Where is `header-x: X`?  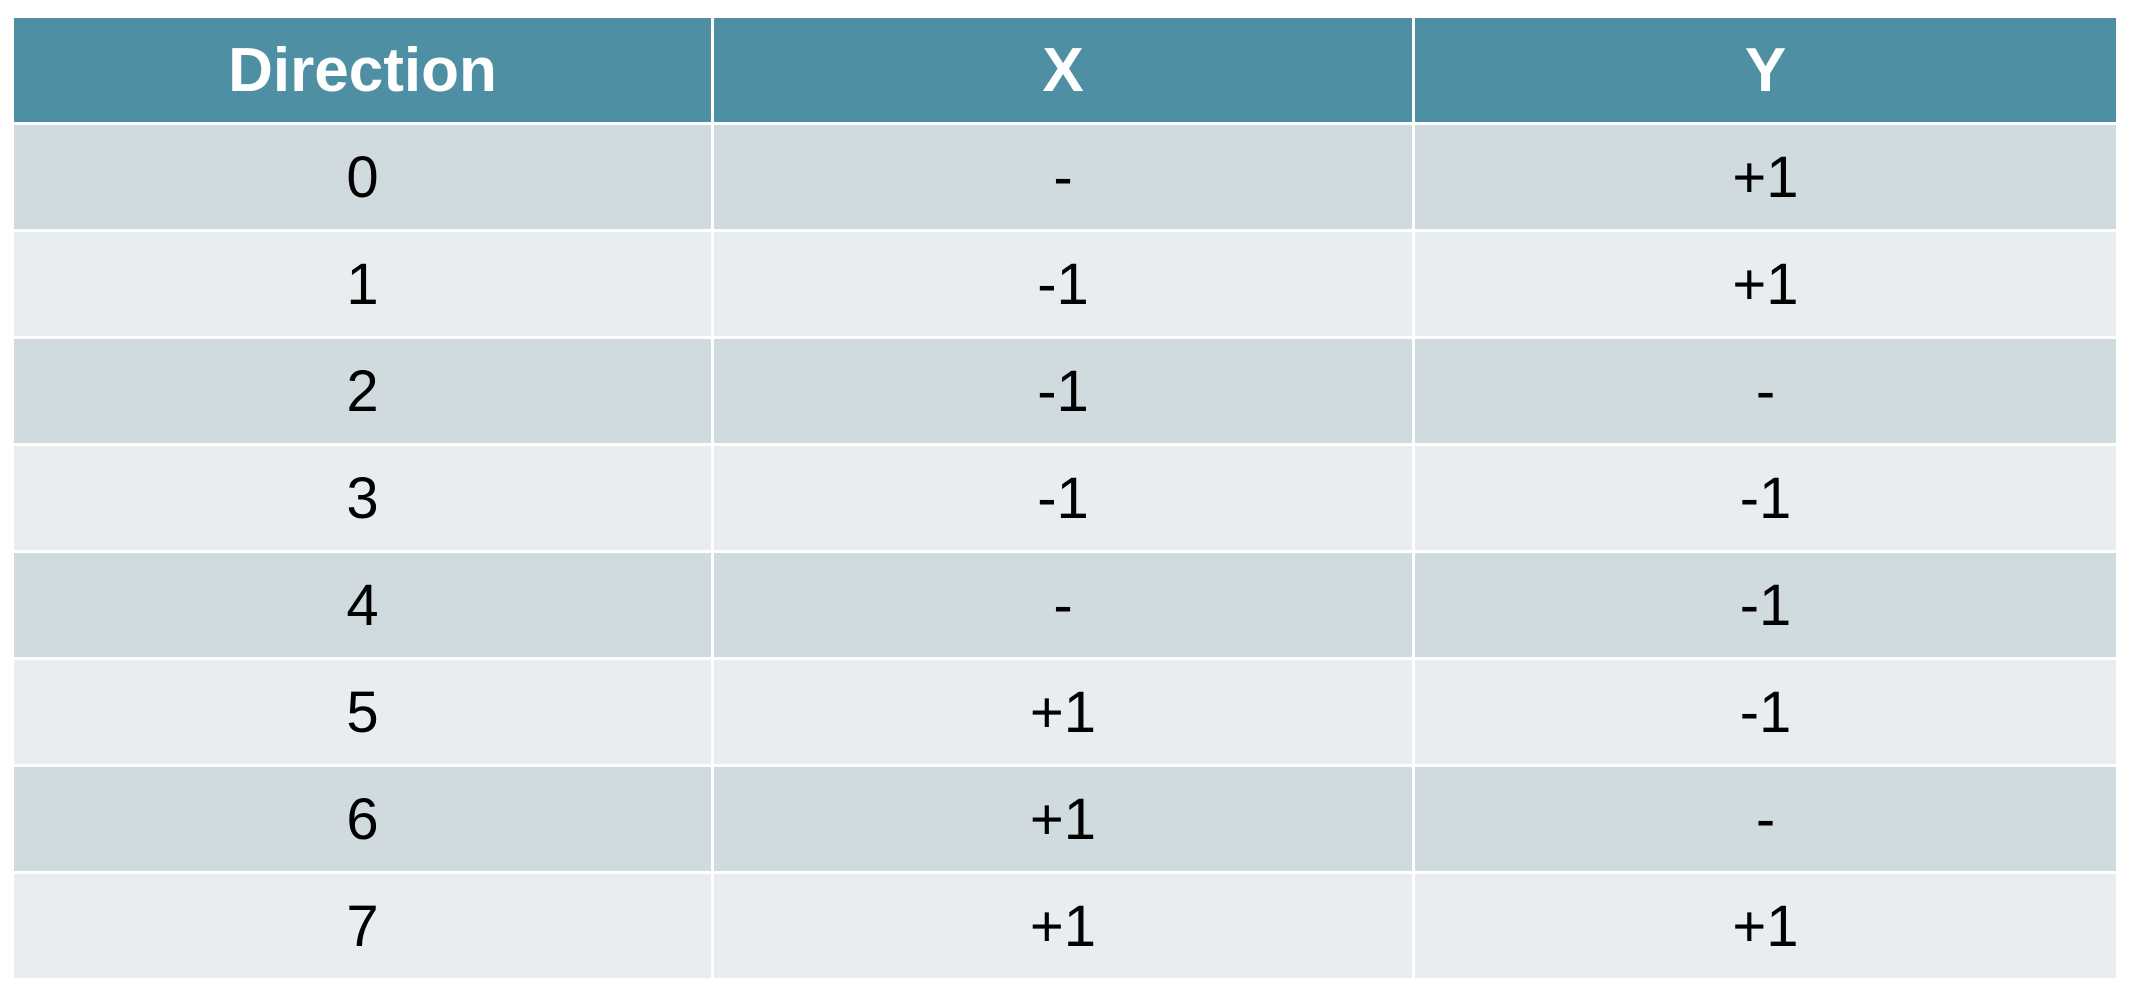
header-x: X is located at coordinates (1064, 71).